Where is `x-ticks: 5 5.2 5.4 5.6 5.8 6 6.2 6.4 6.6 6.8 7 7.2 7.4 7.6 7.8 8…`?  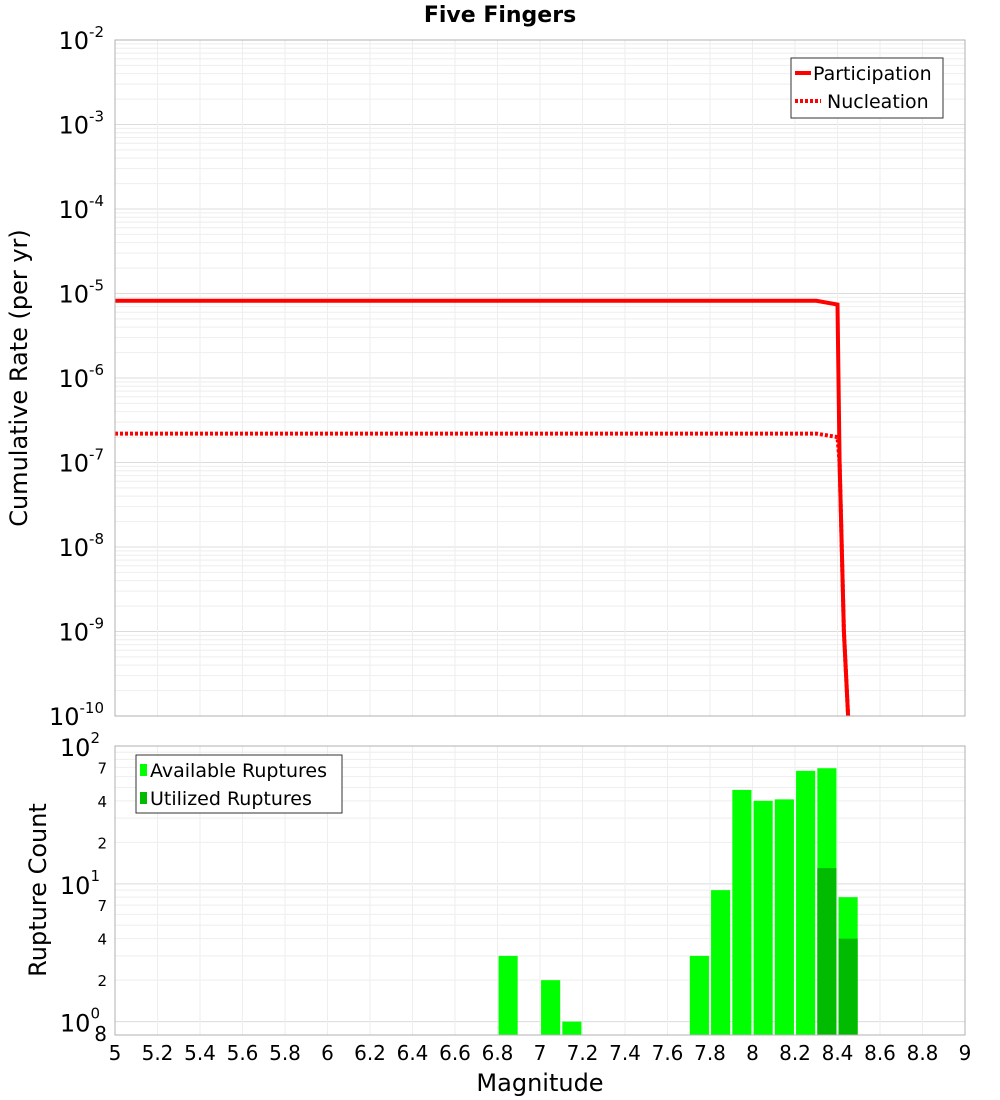 x-ticks: 5 5.2 5.4 5.6 5.8 6 6.2 6.4 6.6 6.8 7 7.2 7.4 7.6 7.8 8… is located at coordinates (540, 1053).